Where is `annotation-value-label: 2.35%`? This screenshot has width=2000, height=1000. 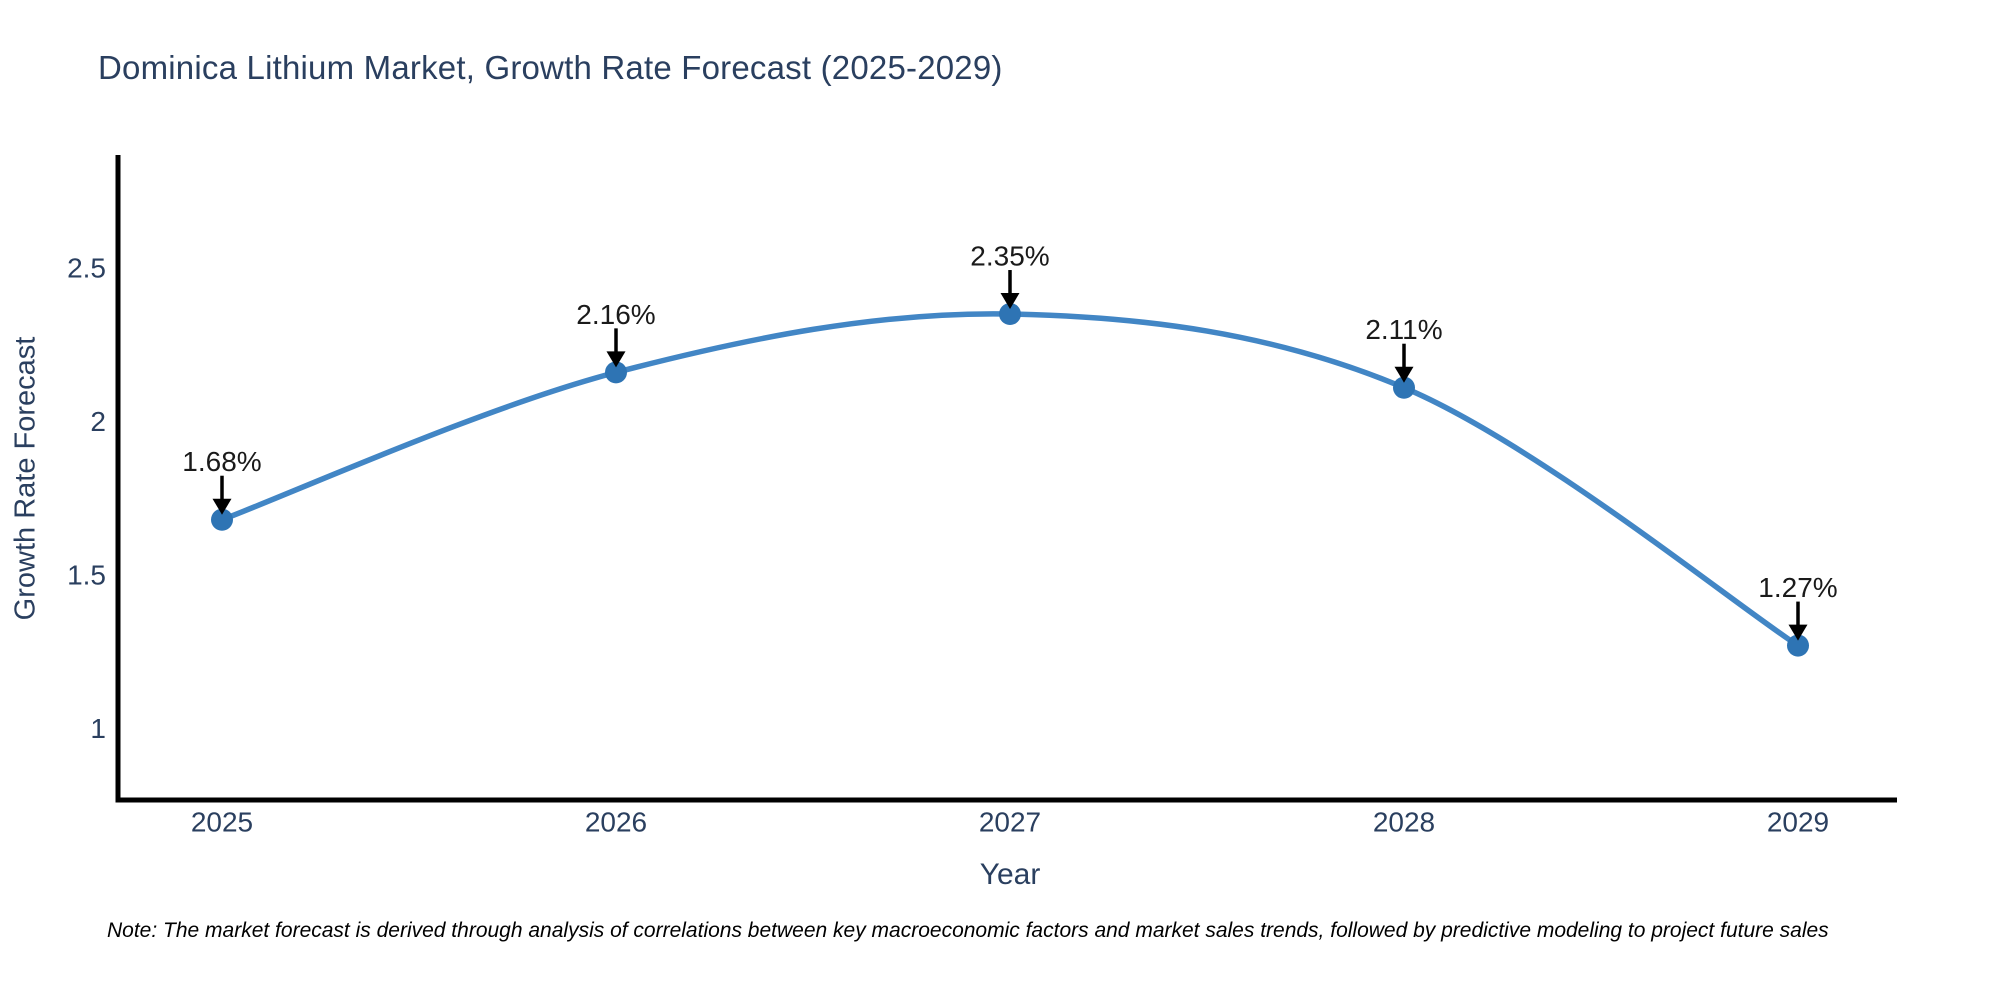 annotation-value-label: 2.35% is located at coordinates (1009, 256).